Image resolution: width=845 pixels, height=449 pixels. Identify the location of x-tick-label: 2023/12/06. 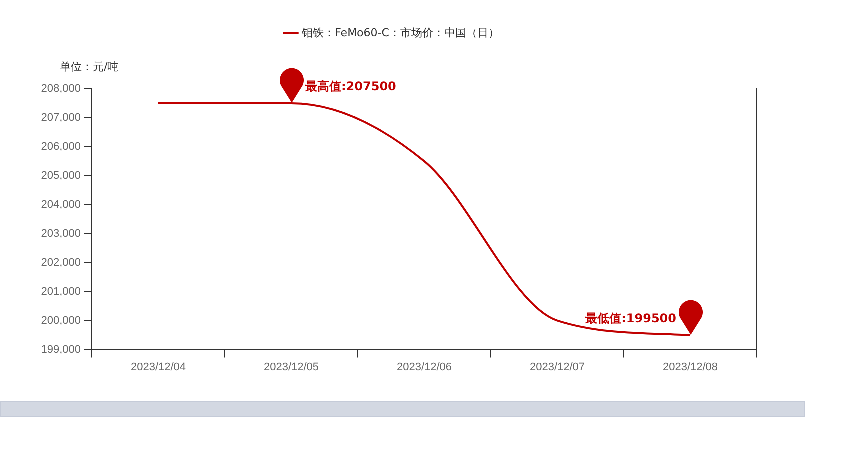
(424, 367).